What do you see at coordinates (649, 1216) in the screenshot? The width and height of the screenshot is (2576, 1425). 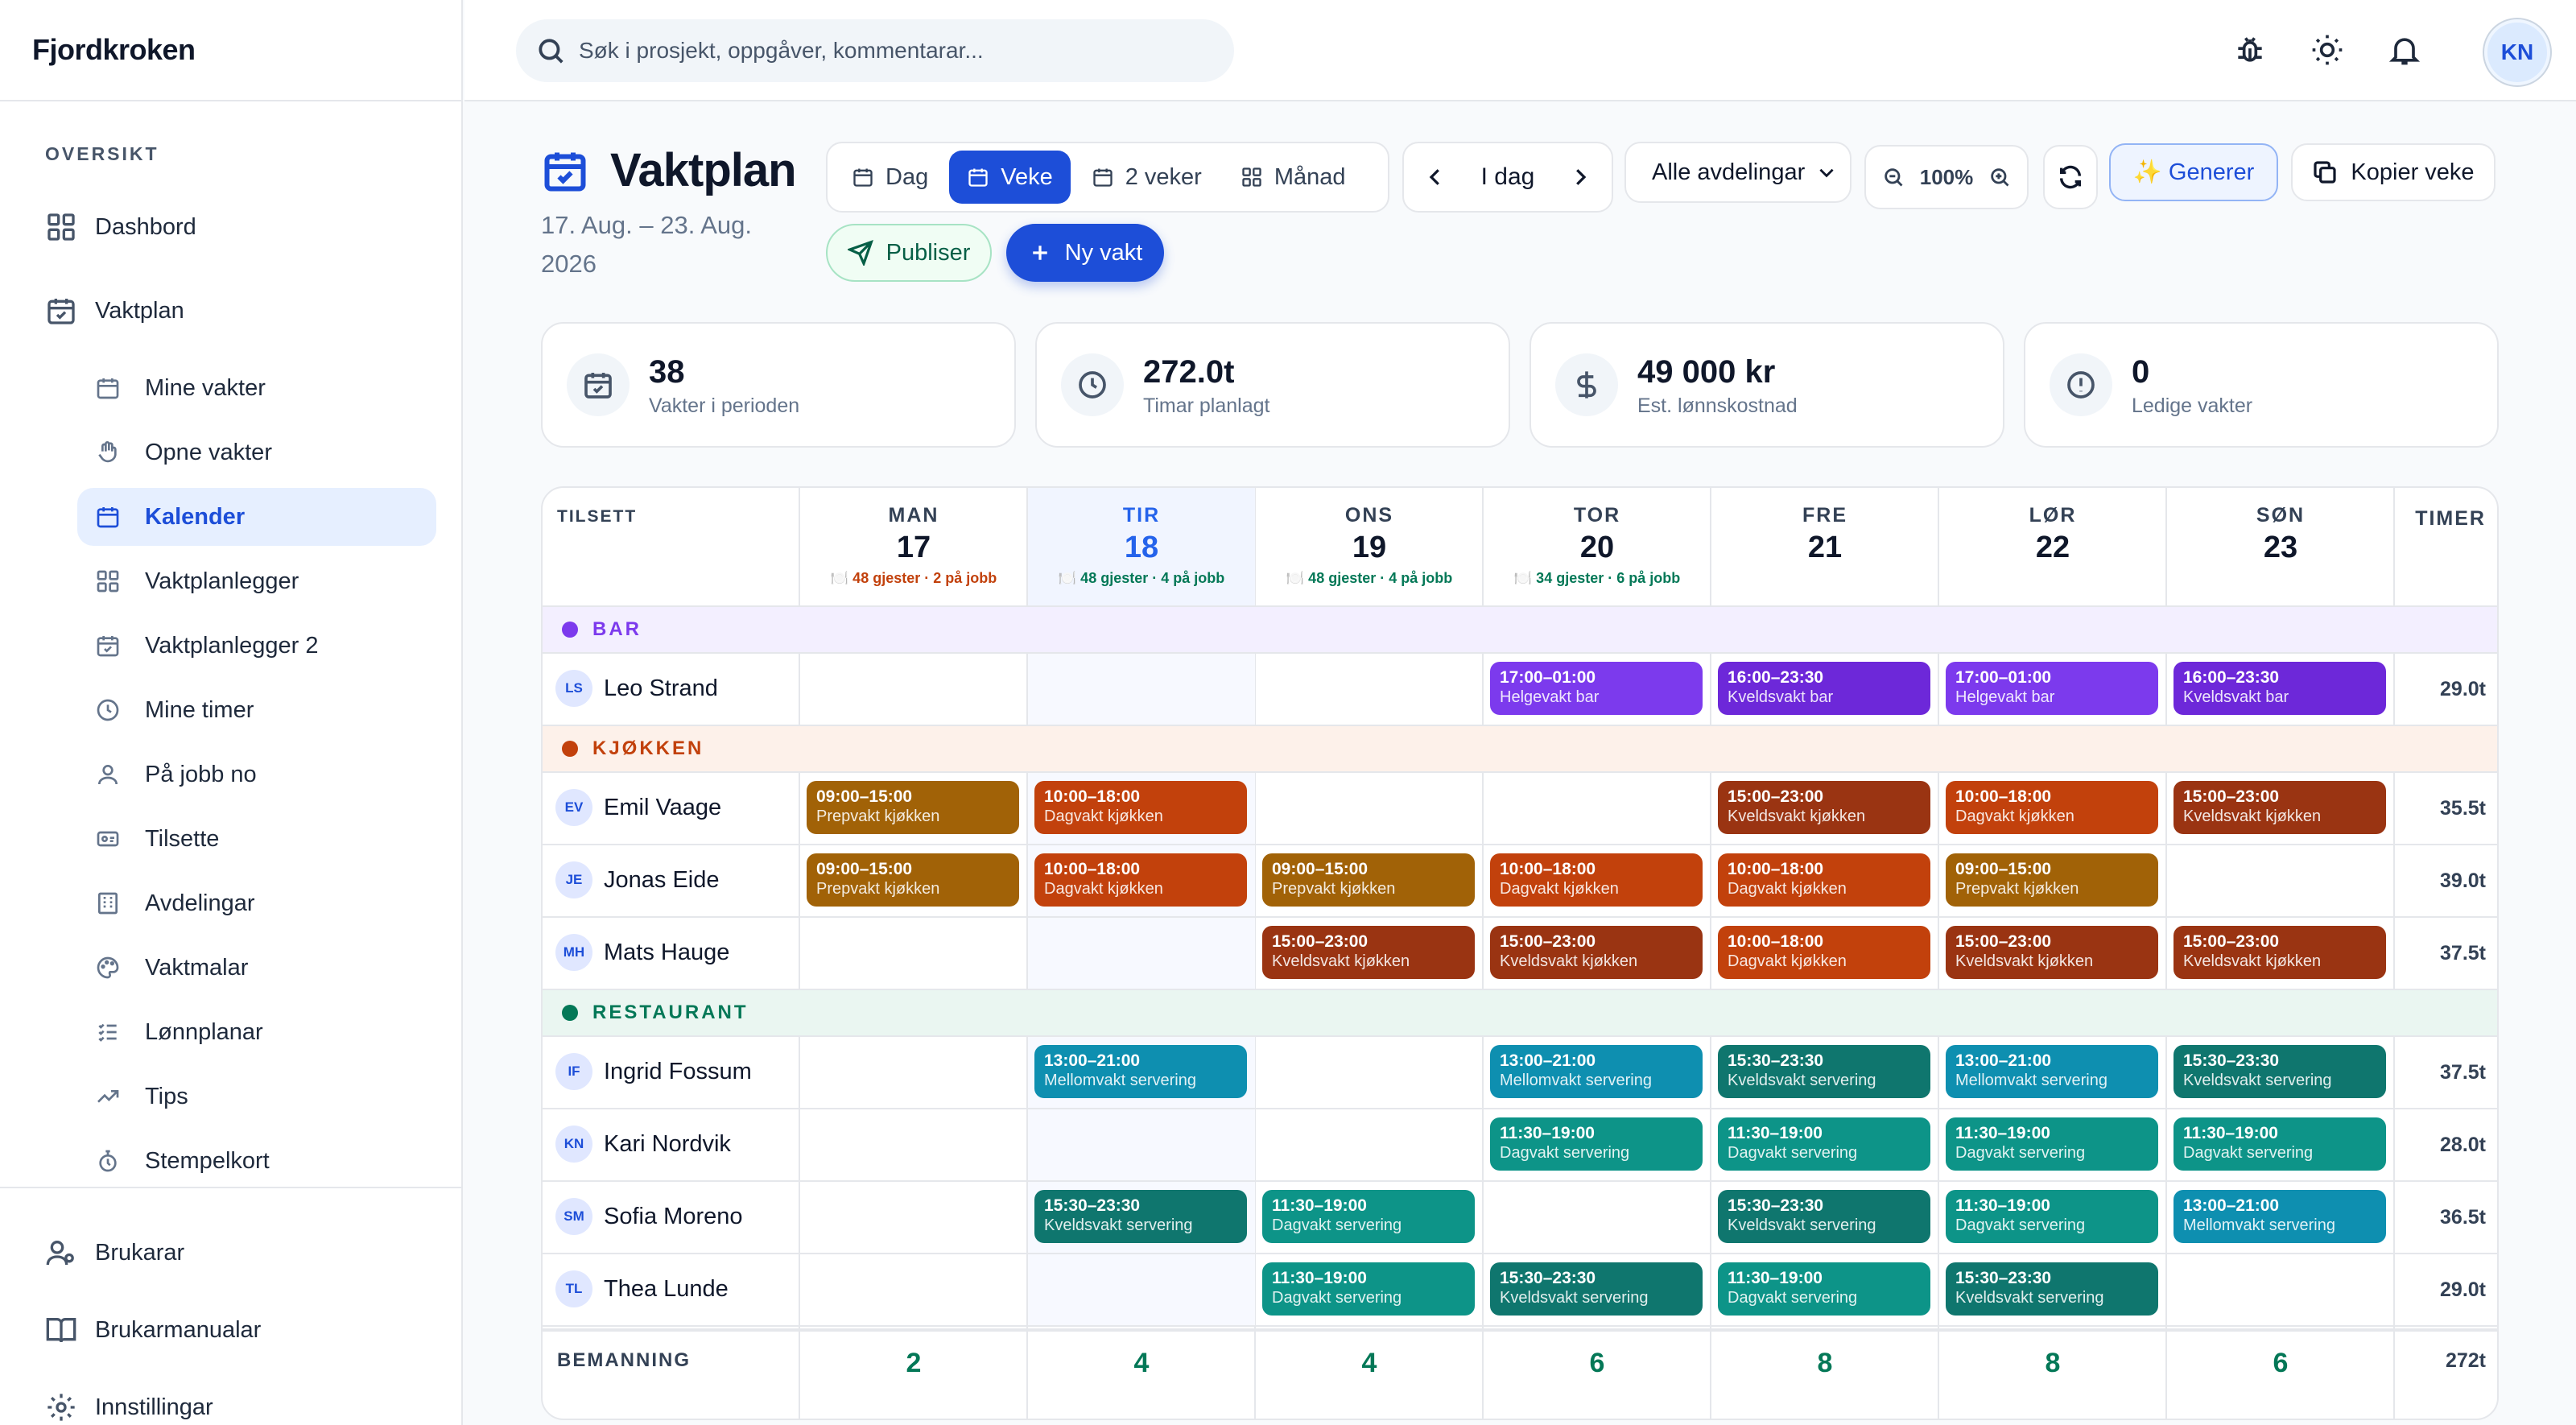 I see `employee-name-cell: SM Sofia Moreno` at bounding box center [649, 1216].